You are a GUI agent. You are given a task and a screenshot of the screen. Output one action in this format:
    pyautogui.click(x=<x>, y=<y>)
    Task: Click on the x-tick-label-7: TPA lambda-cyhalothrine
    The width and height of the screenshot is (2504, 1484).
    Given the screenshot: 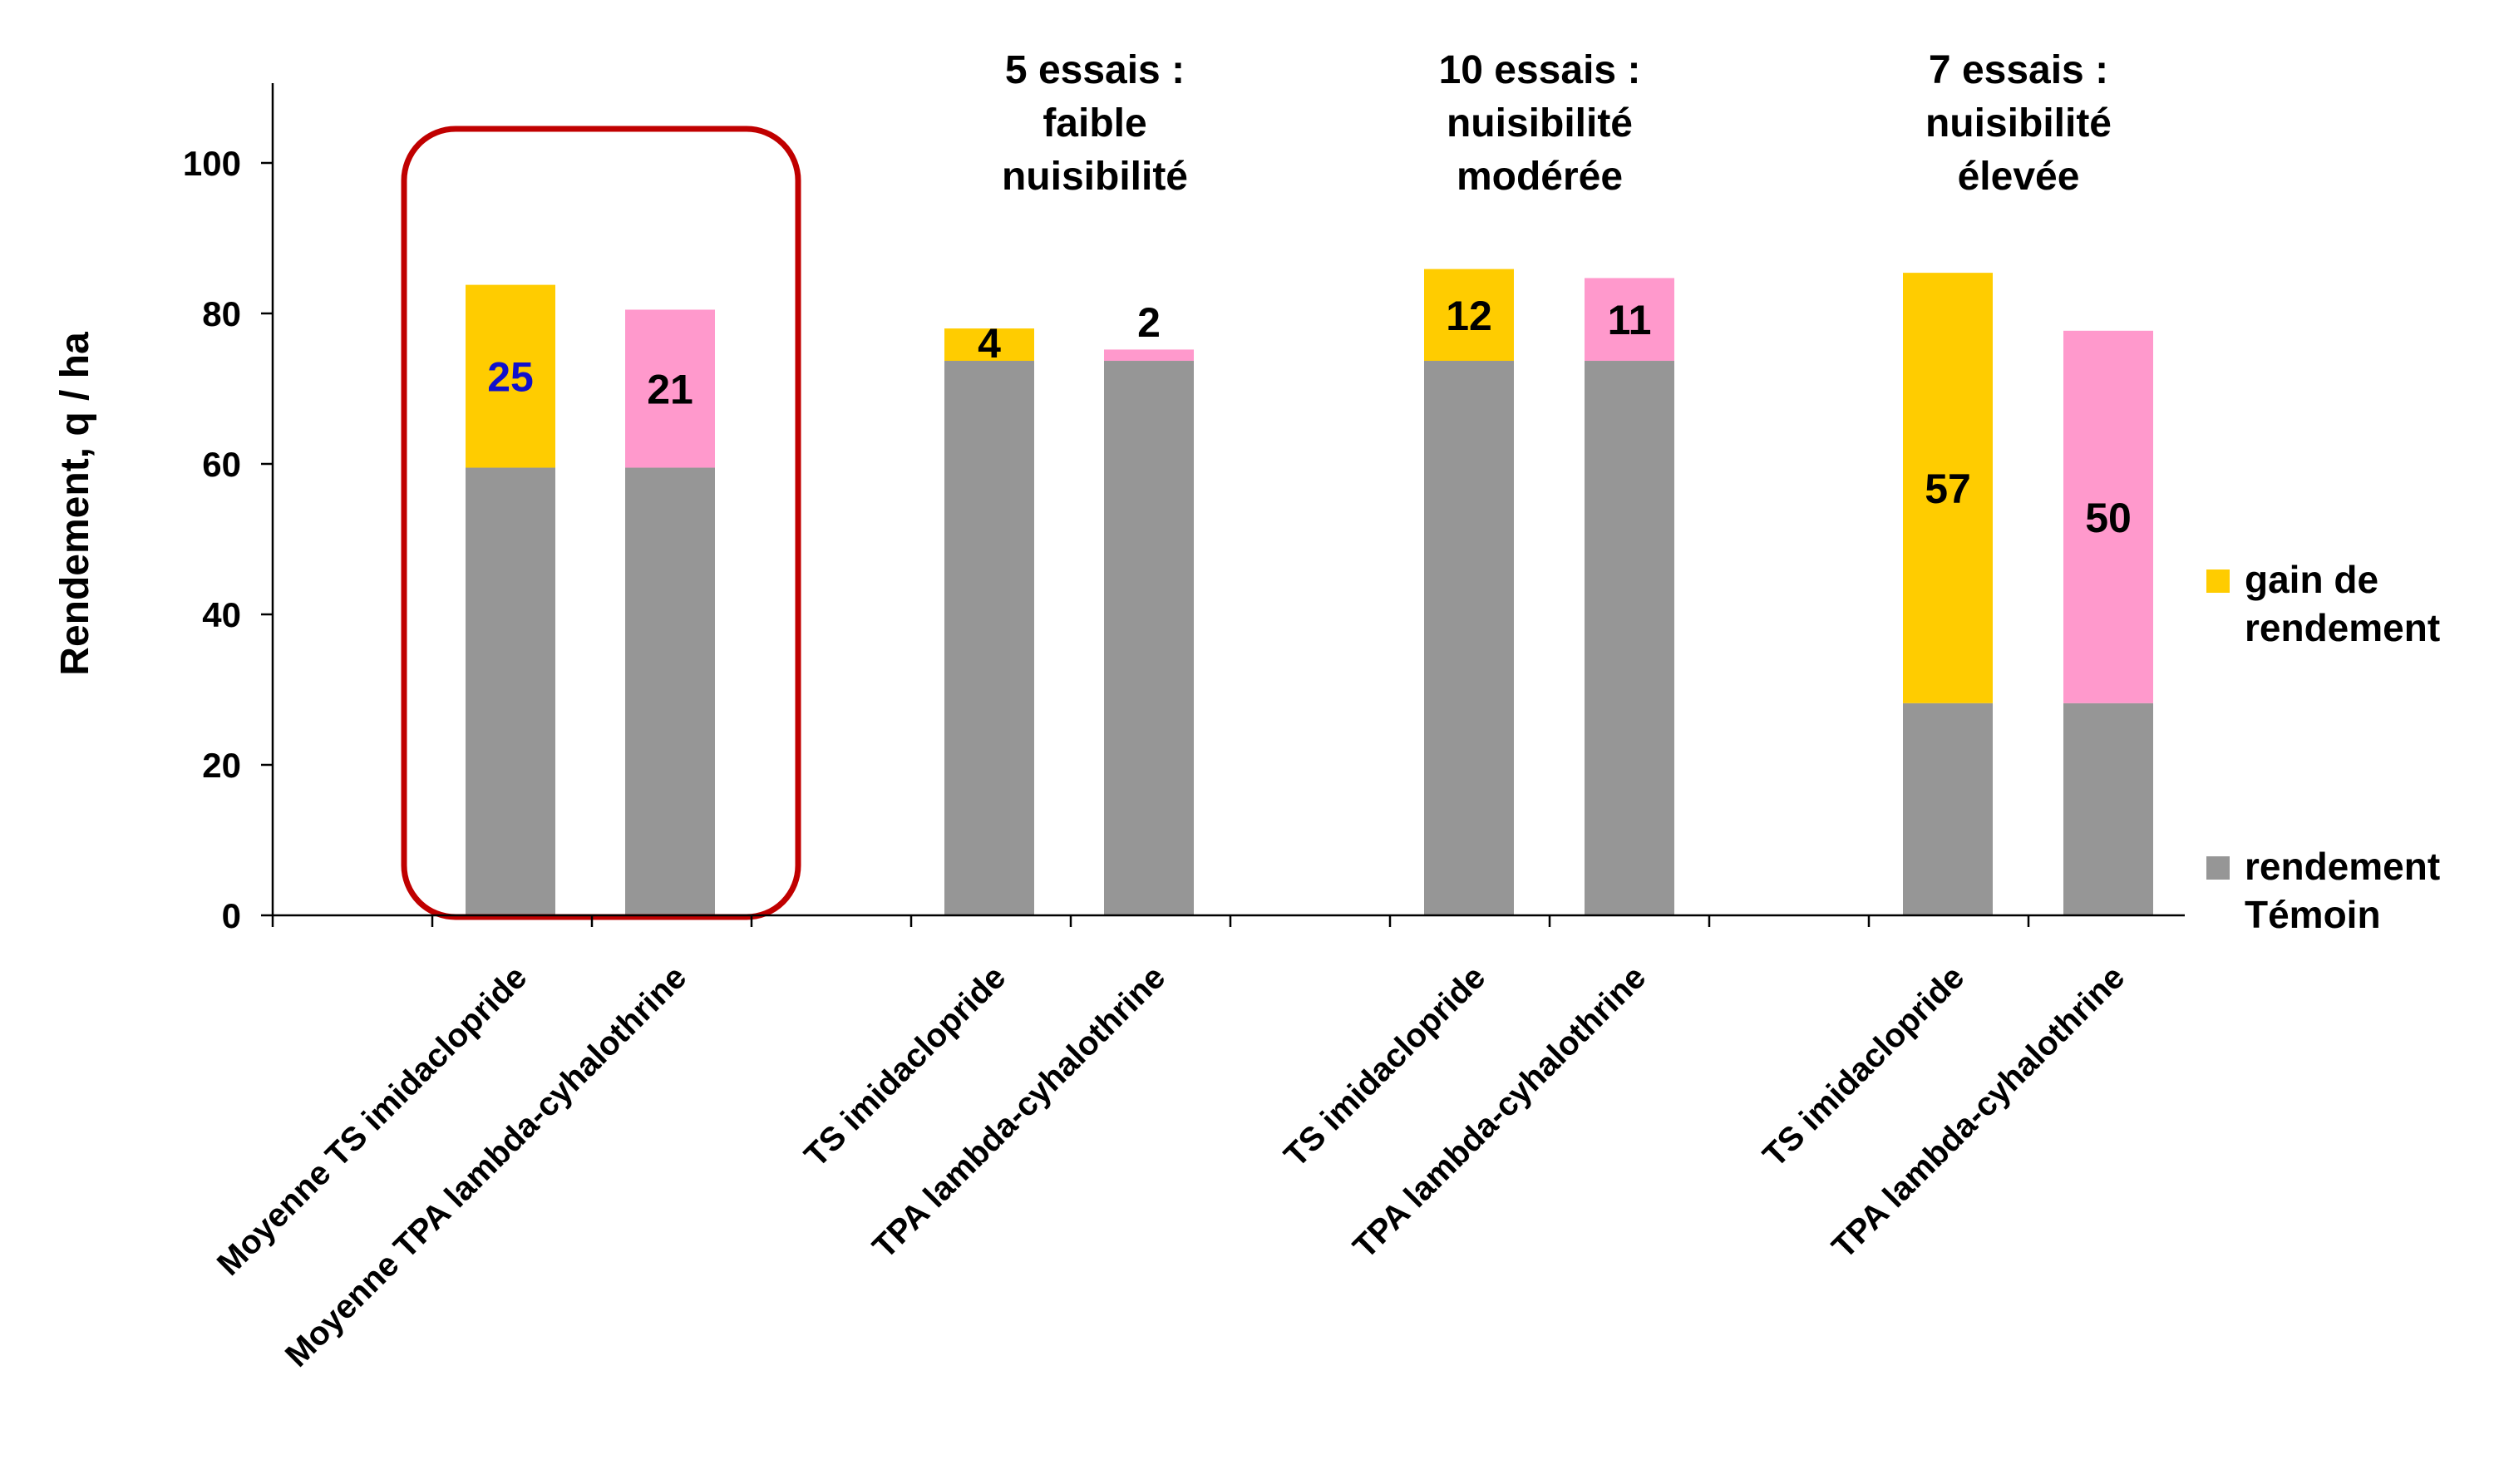 What is the action you would take?
    pyautogui.click(x=1979, y=1112)
    